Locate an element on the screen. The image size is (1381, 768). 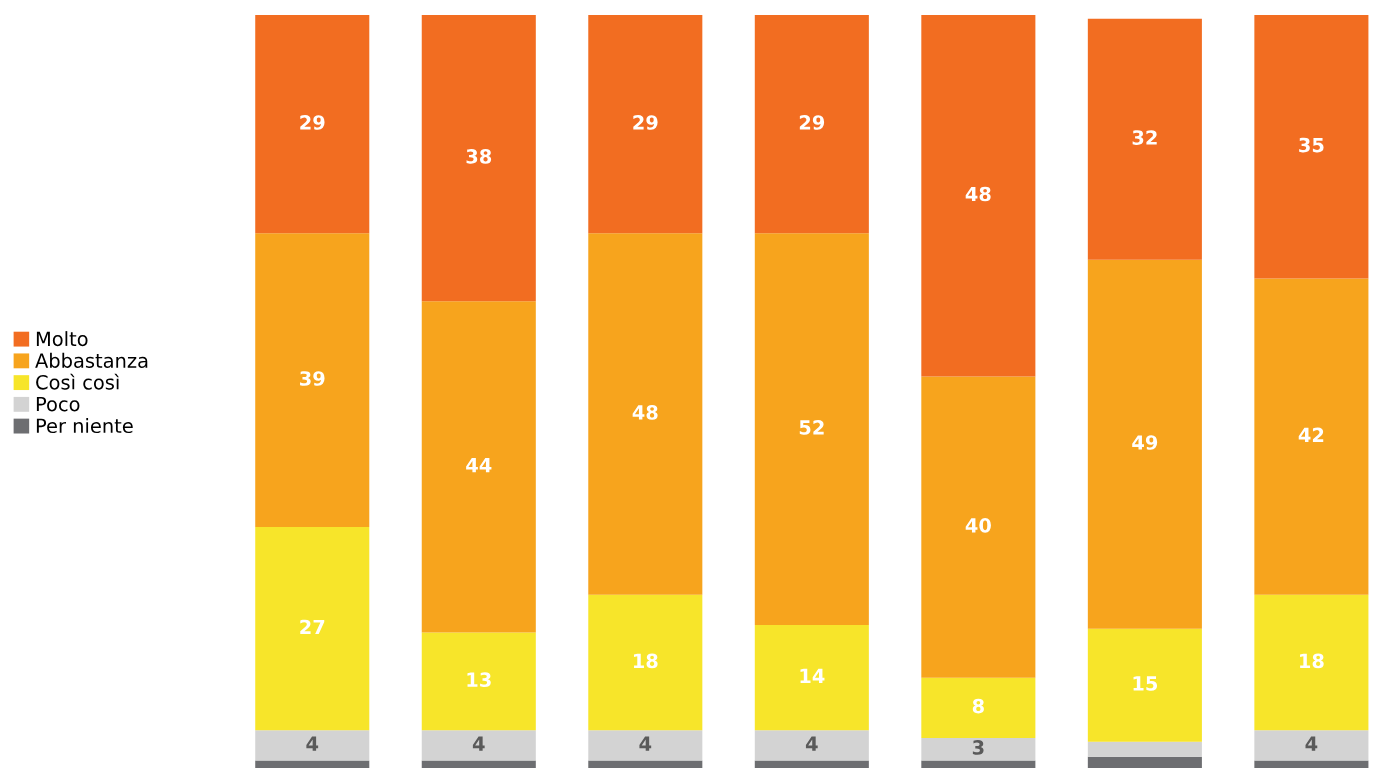
data-label: 49 is located at coordinates (1145, 442).